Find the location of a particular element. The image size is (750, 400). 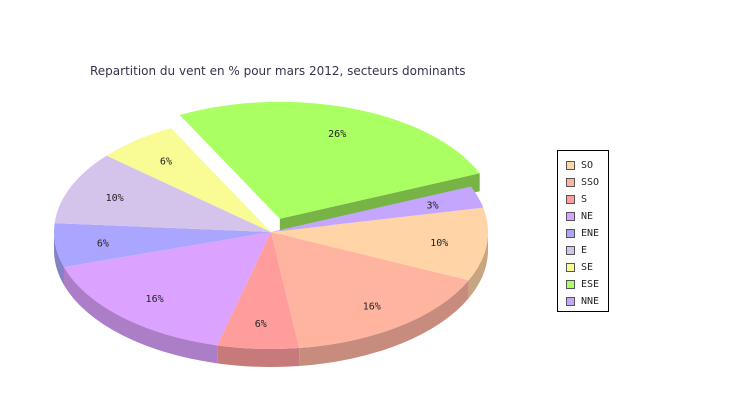

legend-label-ene: ENE is located at coordinates (590, 233).